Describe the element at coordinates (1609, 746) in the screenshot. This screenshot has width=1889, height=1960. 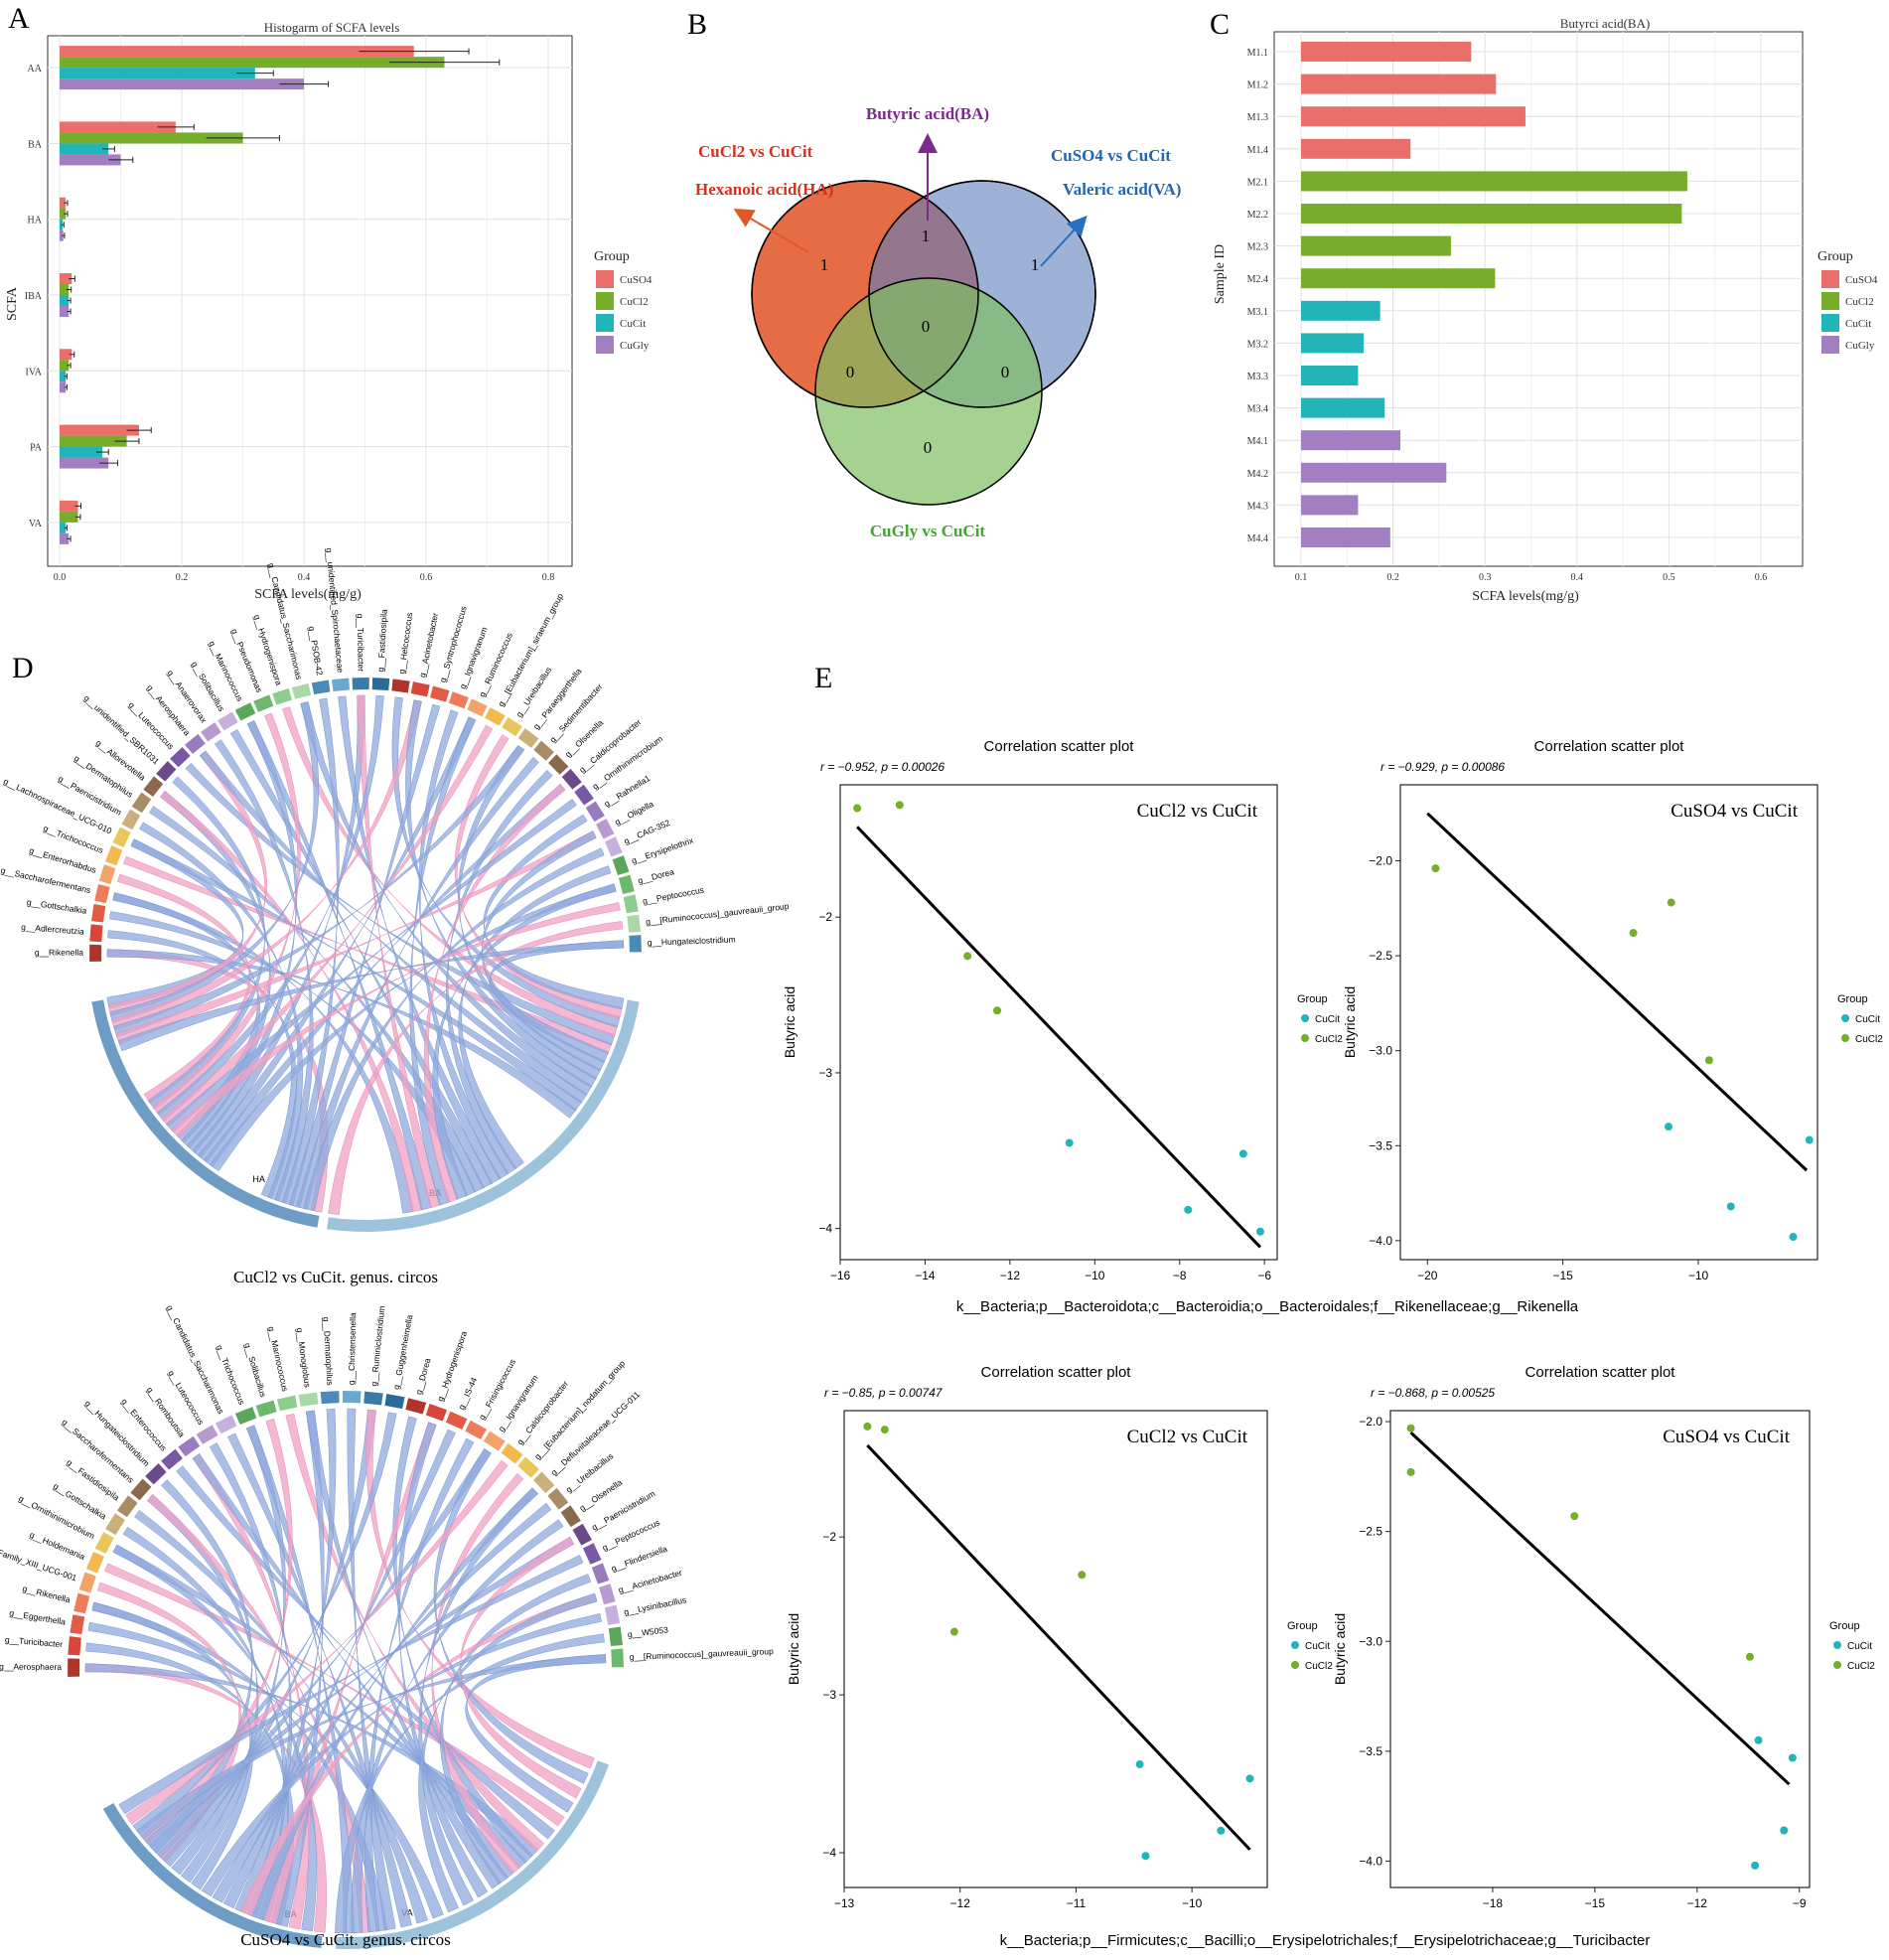
I see `scatter-title: Correlation scatter plot` at that location.